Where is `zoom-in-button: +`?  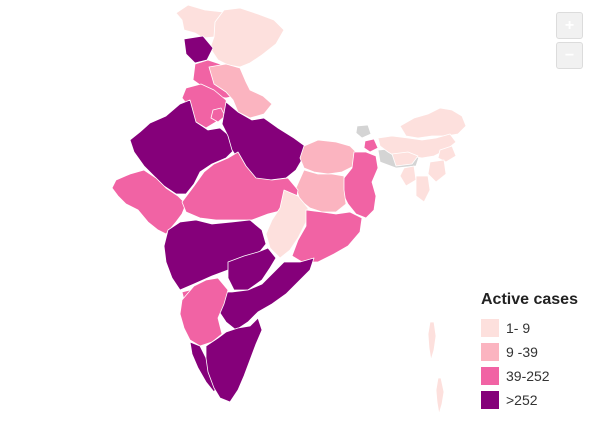
zoom-in-button: + is located at coordinates (569, 25).